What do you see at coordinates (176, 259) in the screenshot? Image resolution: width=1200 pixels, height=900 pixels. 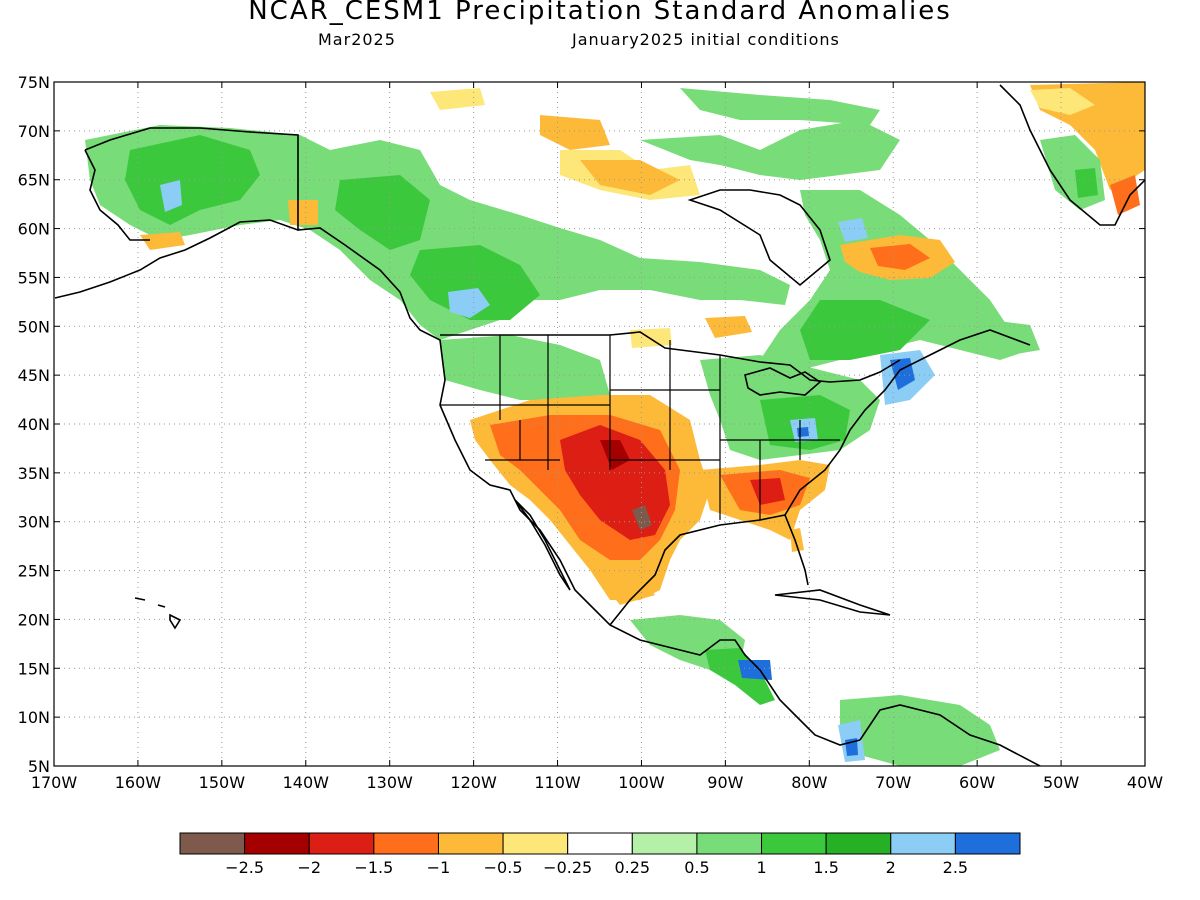 I see `alaska-southwest-coast` at bounding box center [176, 259].